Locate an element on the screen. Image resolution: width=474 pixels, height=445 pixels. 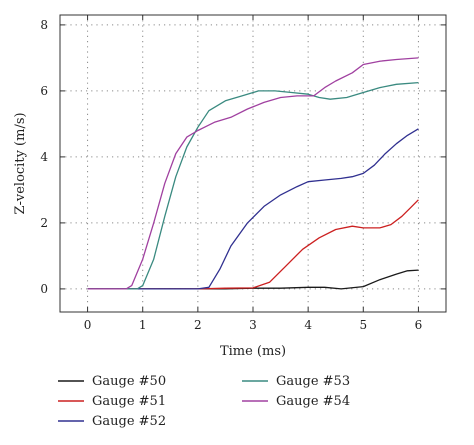
x-tick-label: 0 is located at coordinates (88, 325).